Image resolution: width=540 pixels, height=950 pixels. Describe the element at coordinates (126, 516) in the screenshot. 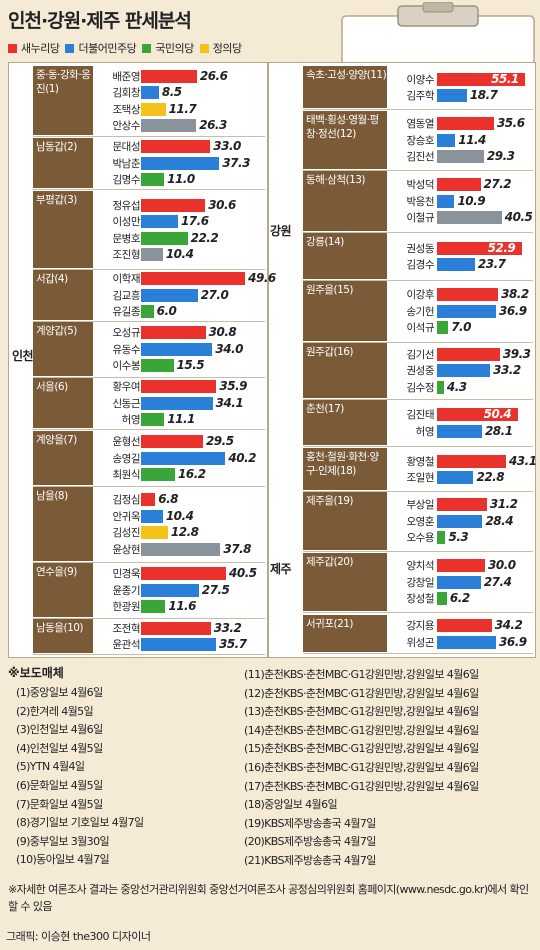

I see `candidate-name: 안귀옥` at that location.